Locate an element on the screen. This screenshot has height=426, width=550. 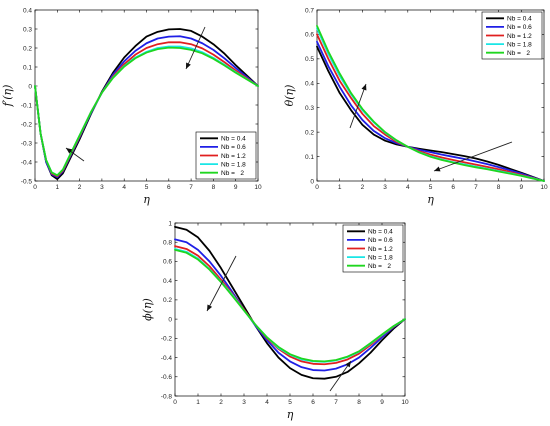
y-tick-label: 0.5 is located at coordinates (309, 59).